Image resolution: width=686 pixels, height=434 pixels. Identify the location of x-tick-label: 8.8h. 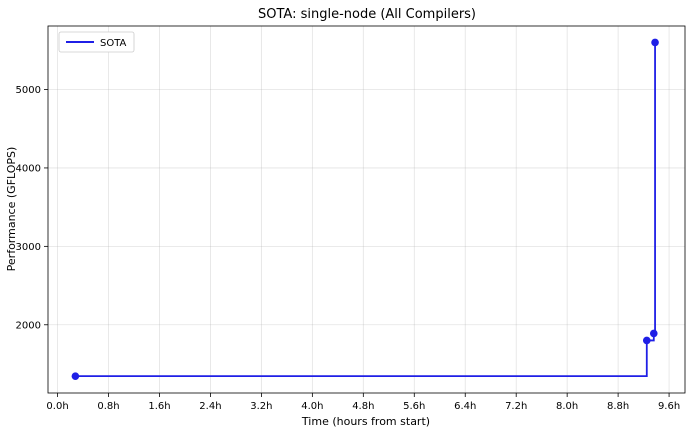
(618, 406).